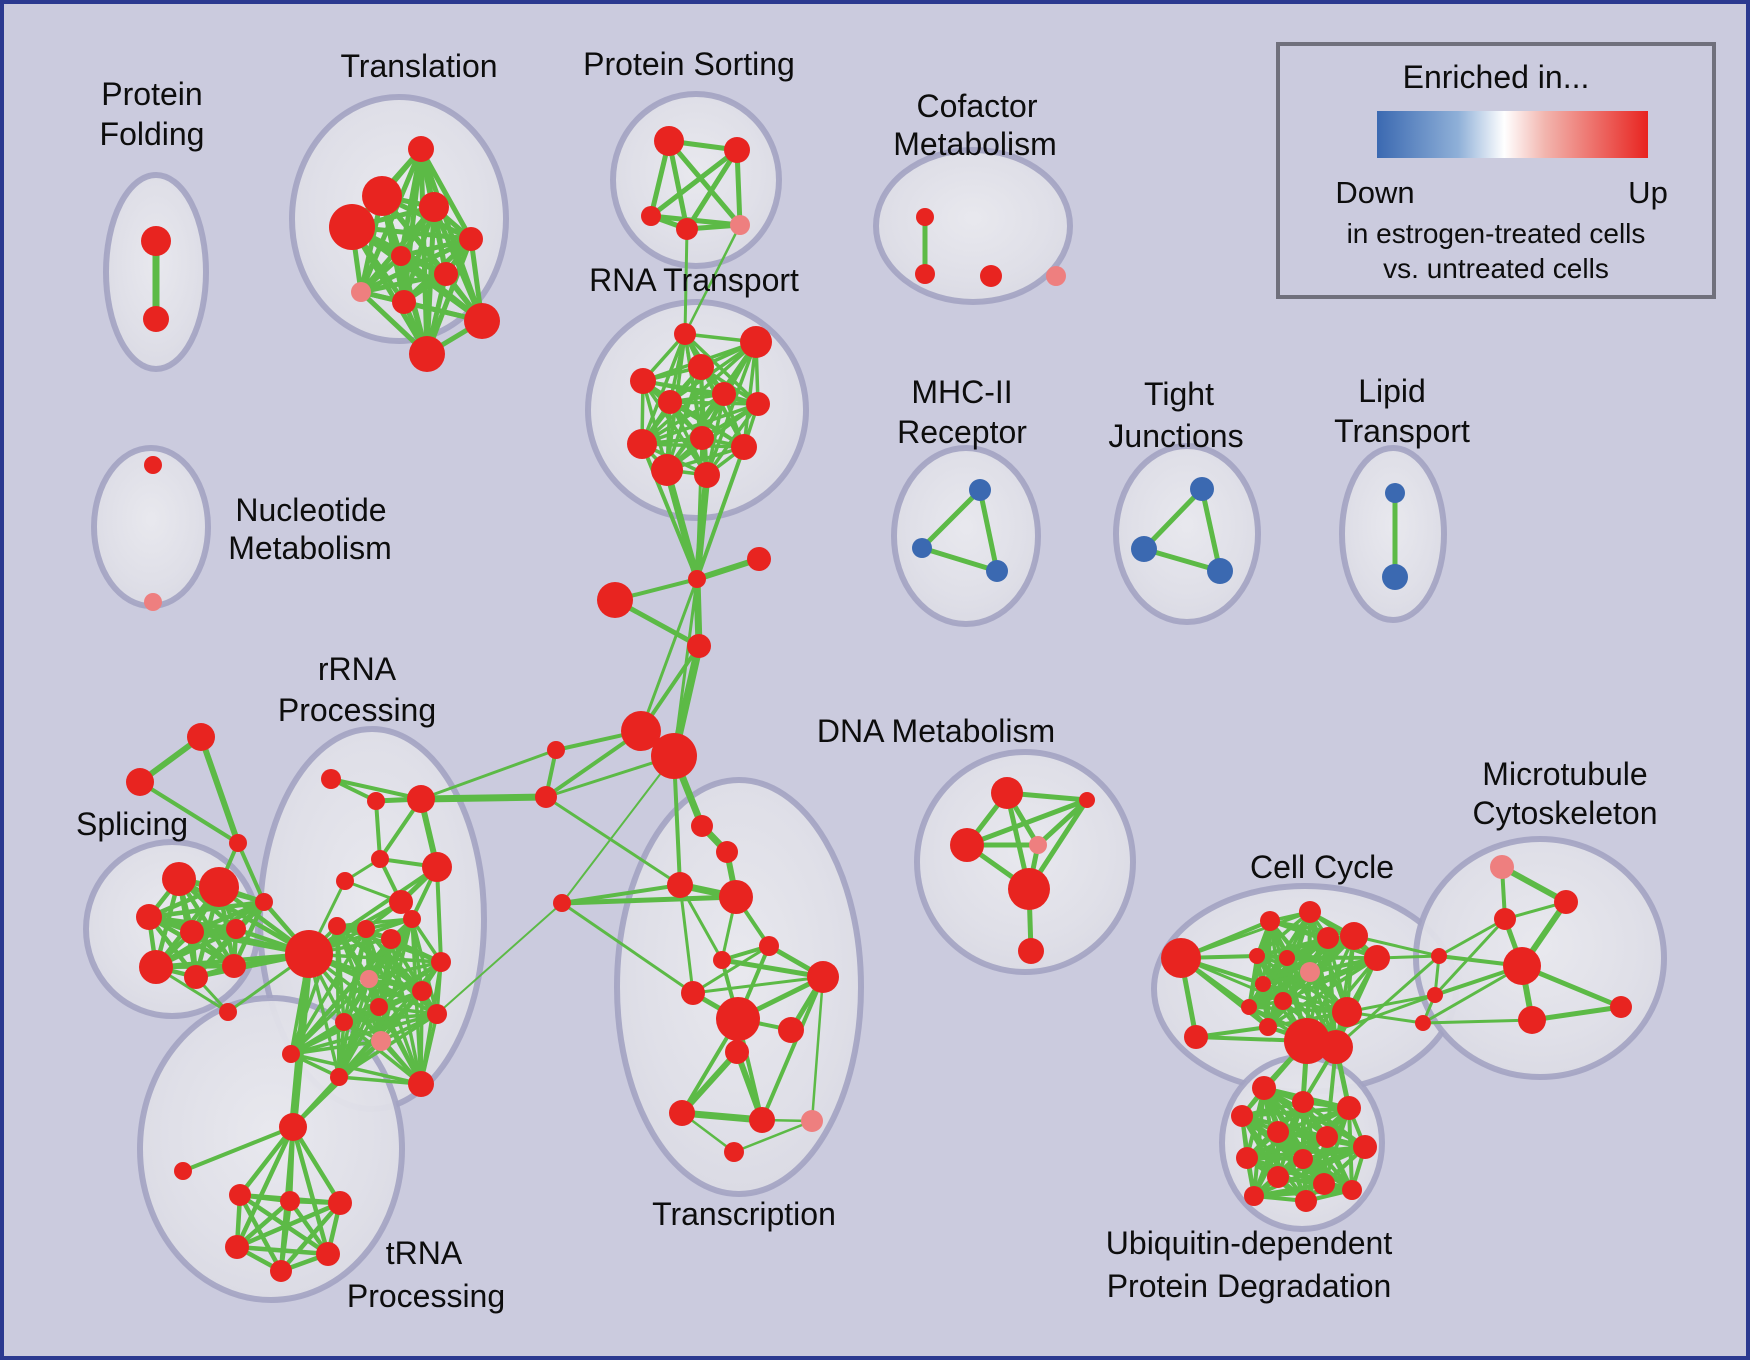  Describe the element at coordinates (922, 548) in the screenshot. I see `node-h2-blue` at that location.